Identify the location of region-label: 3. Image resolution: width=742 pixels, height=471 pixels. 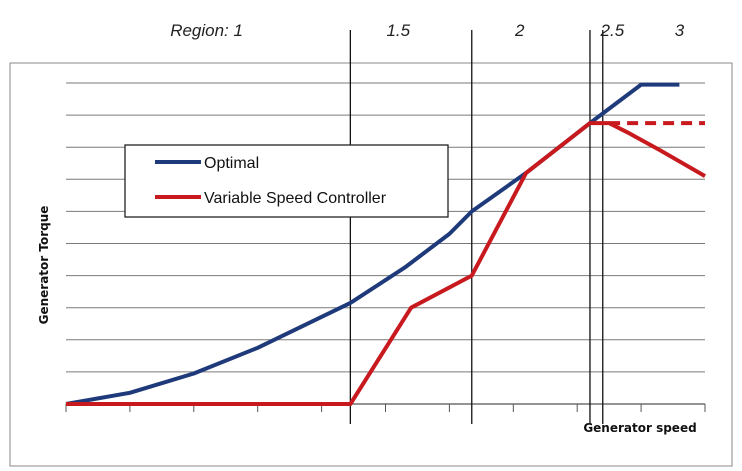
(680, 30).